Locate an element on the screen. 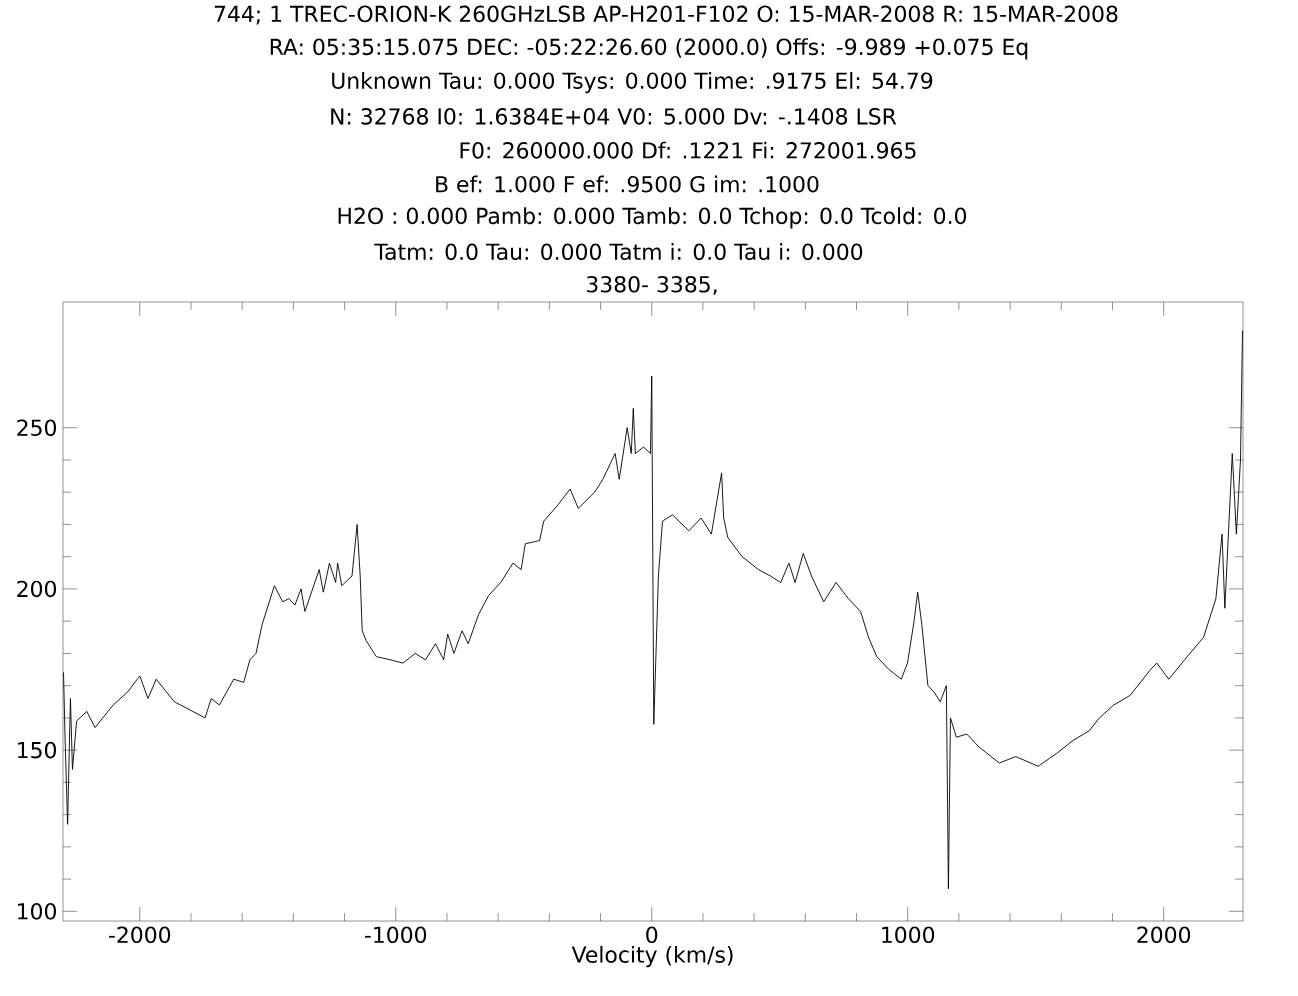 The width and height of the screenshot is (1298, 996). text: H2O : 0.000 Pamb: 0.000 Tamb: 0.0 Tchop: 0.0 Tcold: 0.0 is located at coordinates (652, 218).